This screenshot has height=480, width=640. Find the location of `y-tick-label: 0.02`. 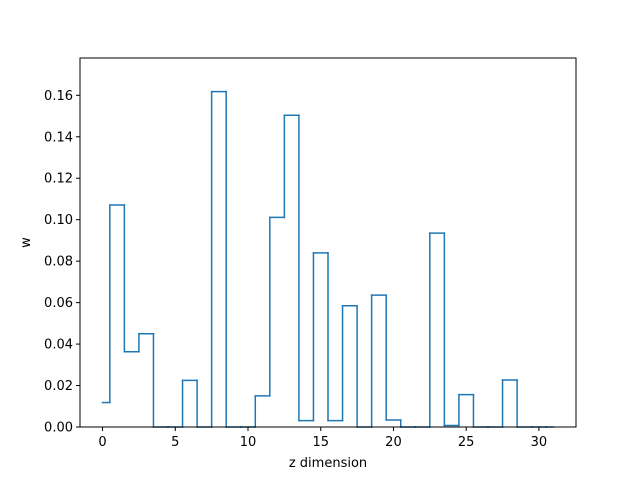

y-tick-label: 0.02 is located at coordinates (58, 386).